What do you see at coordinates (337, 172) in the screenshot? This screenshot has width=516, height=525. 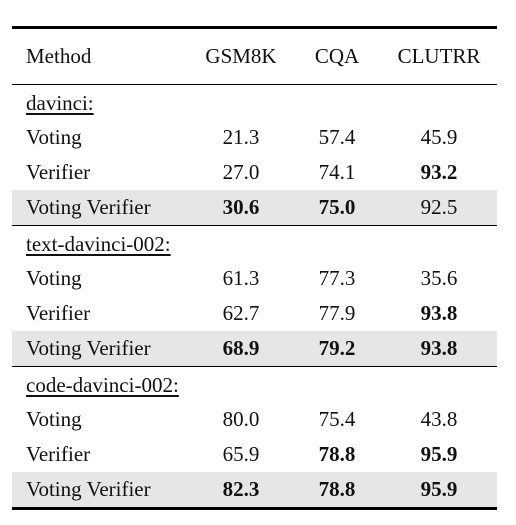 I see `cqa-cell: 74.1` at bounding box center [337, 172].